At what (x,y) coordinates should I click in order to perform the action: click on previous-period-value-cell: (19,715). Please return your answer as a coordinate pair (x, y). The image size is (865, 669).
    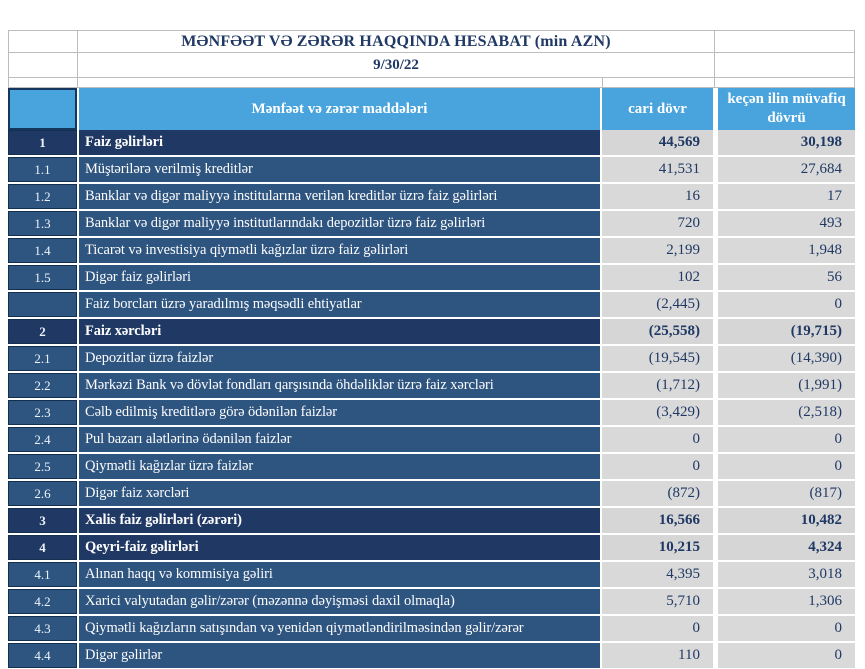
    Looking at the image, I should click on (786, 332).